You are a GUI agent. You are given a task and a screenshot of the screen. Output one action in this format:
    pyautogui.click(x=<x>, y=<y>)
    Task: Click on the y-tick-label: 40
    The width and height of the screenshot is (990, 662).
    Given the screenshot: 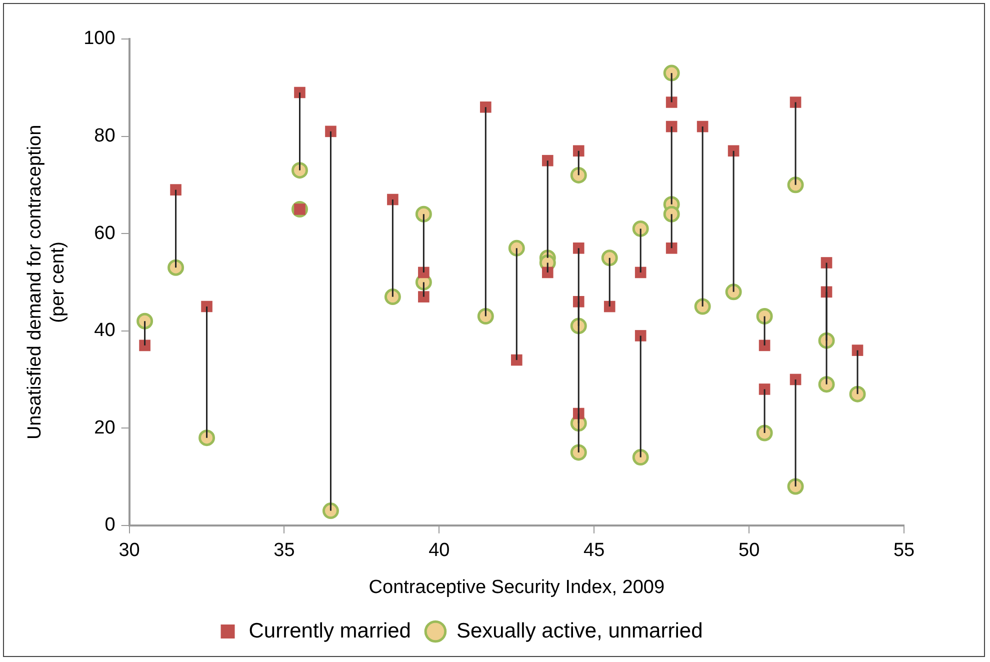 What is the action you would take?
    pyautogui.click(x=105, y=331)
    